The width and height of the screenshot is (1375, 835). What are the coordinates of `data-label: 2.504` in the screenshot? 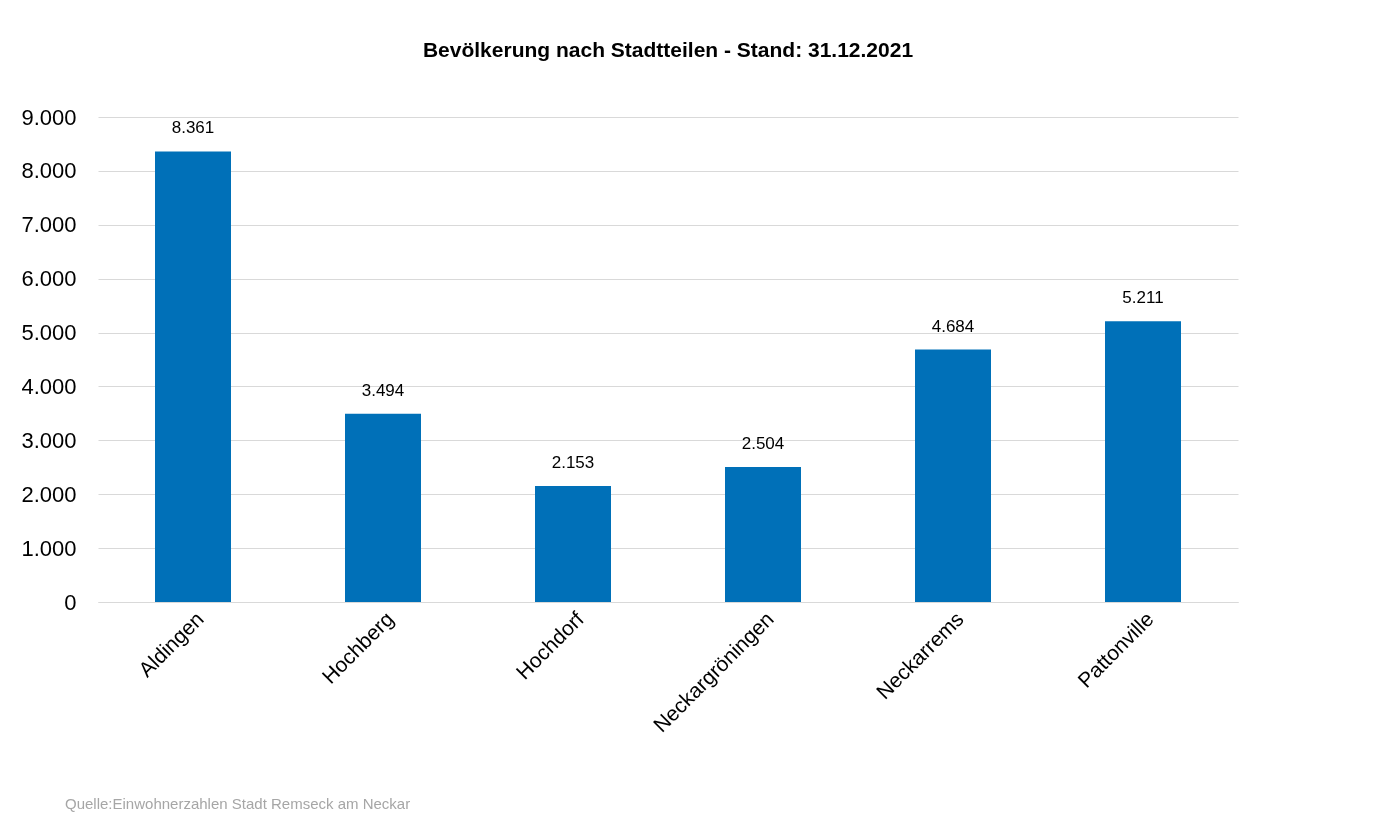 It's located at (763, 444).